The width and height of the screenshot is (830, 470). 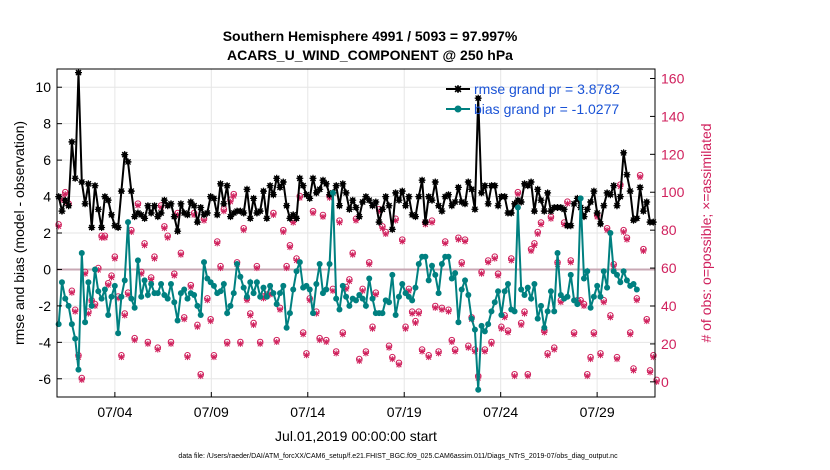 I want to click on x-axis-ticks: 07/04 07/09 07/14 07/19 07/24 07/29, so click(x=356, y=406).